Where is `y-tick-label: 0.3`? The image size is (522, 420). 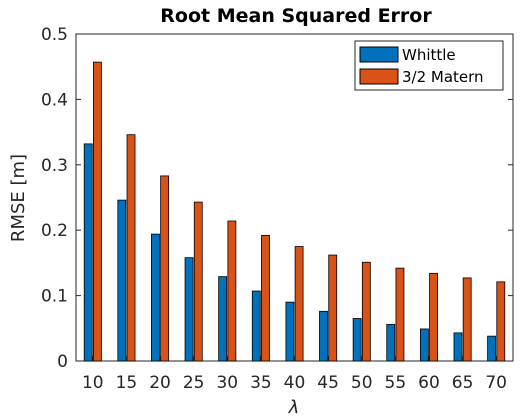 y-tick-label: 0.3 is located at coordinates (54, 166).